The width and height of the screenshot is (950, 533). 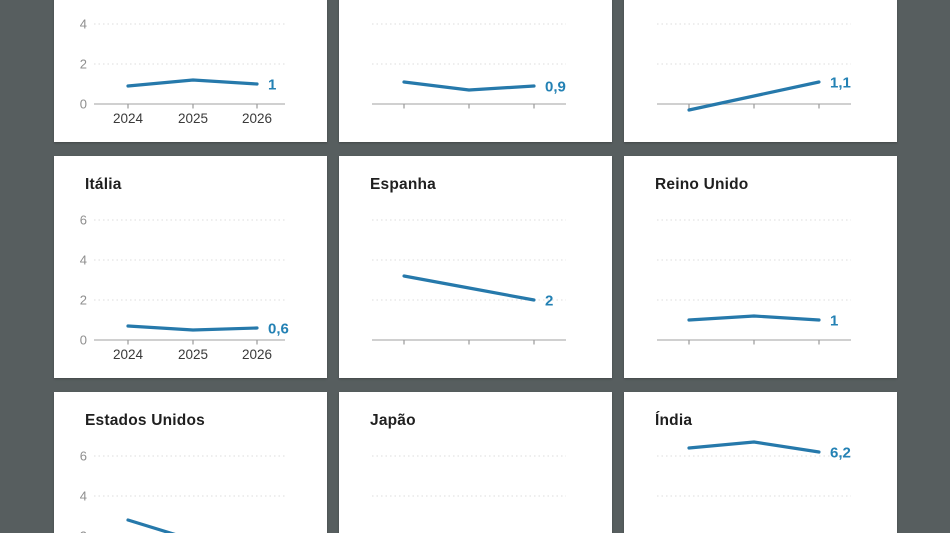 I want to click on chart-title: Reino Unido, so click(x=702, y=184).